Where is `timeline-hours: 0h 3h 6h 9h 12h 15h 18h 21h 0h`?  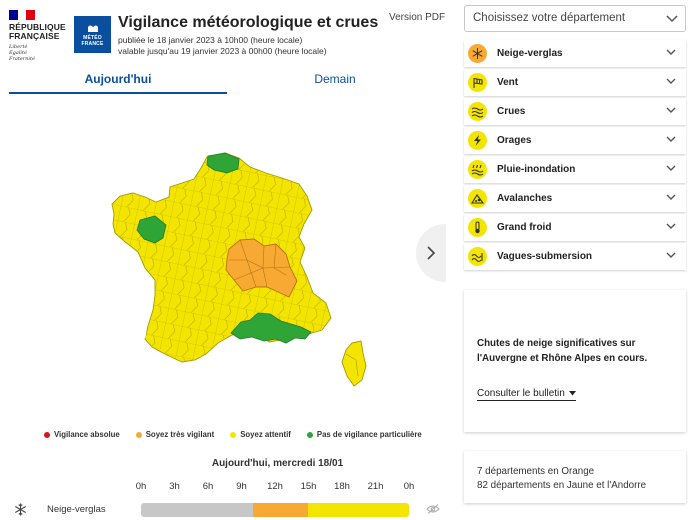 timeline-hours: 0h 3h 6h 9h 12h 15h 18h 21h 0h is located at coordinates (275, 486).